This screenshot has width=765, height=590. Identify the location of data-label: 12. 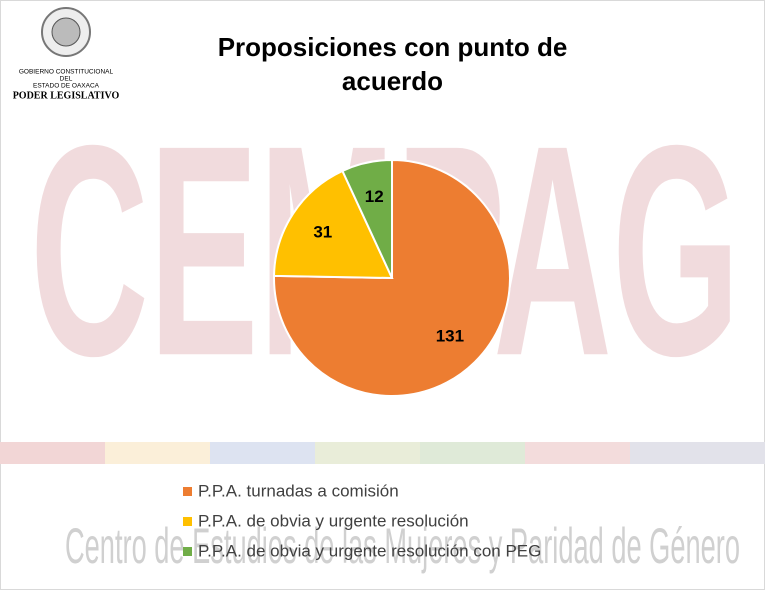
(374, 196).